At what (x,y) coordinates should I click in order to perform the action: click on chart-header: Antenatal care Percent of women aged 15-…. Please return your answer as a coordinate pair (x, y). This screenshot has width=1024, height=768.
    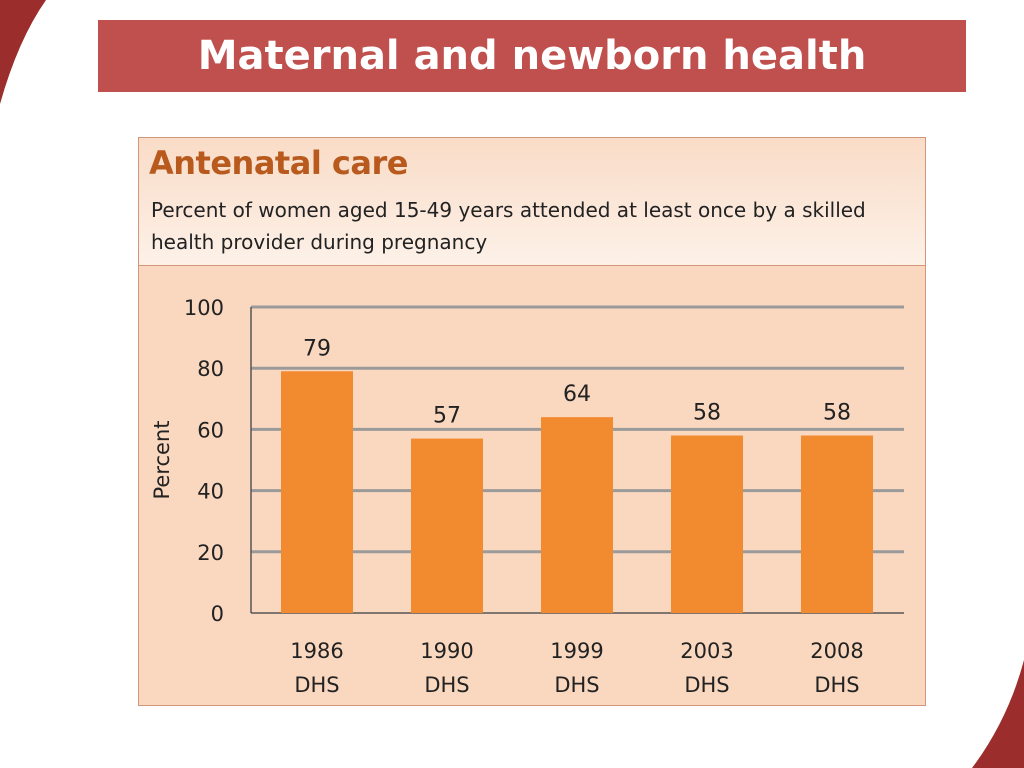
    Looking at the image, I should click on (532, 202).